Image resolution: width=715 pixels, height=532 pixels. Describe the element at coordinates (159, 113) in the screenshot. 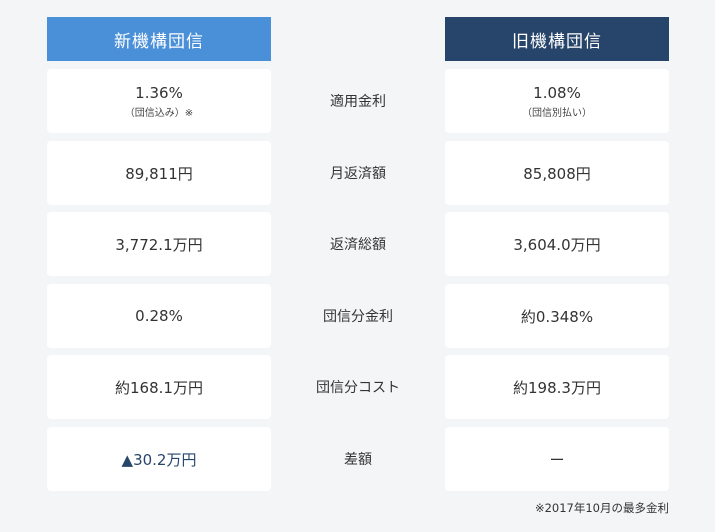

I see `new-applied-rate-note: （団信込み）※` at that location.